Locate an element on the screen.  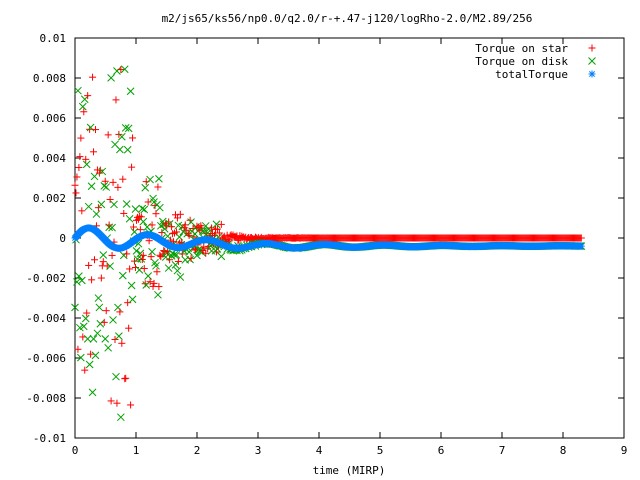
x-tick-label: 8 is located at coordinates (563, 450).